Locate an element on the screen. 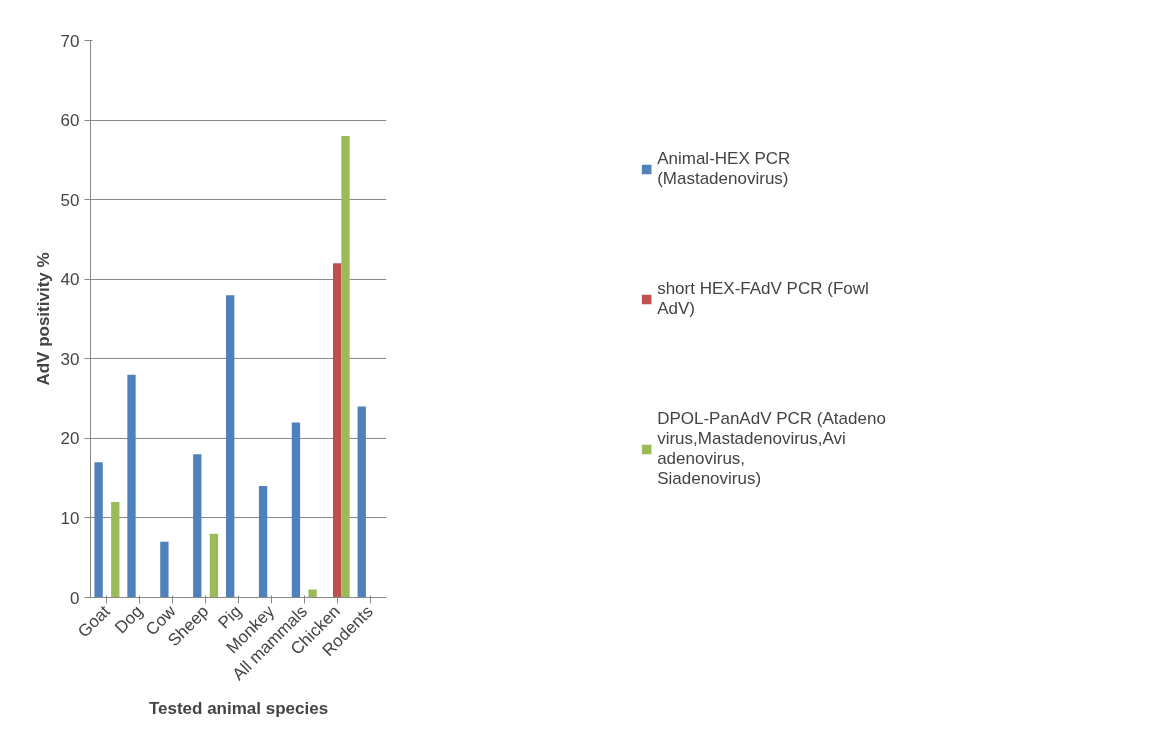 The height and width of the screenshot is (733, 1152). y-tick-label: 20 is located at coordinates (70, 439).